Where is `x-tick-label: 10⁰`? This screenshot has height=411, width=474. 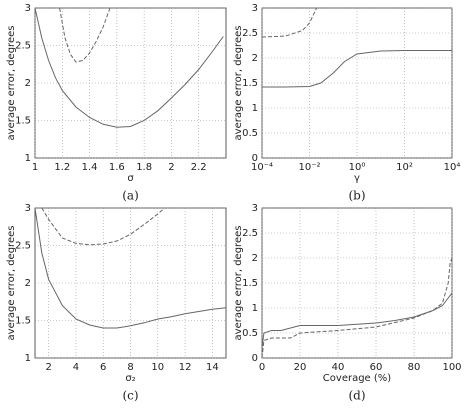 x-tick-label: 10⁰ is located at coordinates (357, 167).